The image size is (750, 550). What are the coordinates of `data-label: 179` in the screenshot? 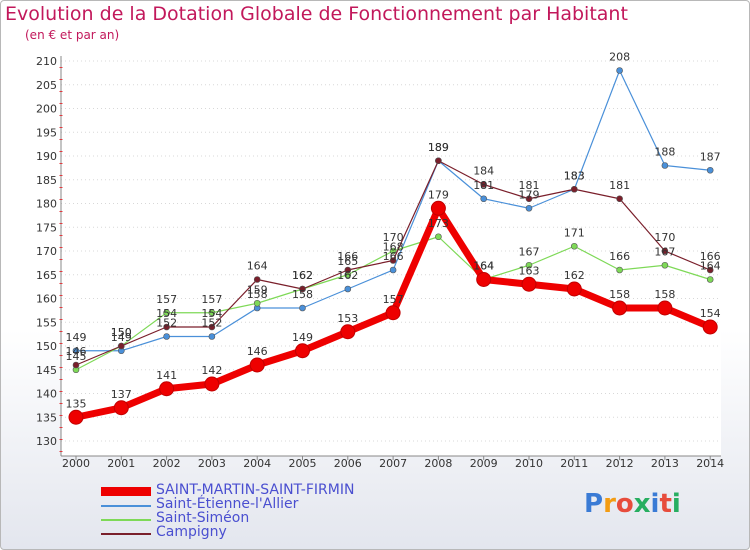 It's located at (438, 194).